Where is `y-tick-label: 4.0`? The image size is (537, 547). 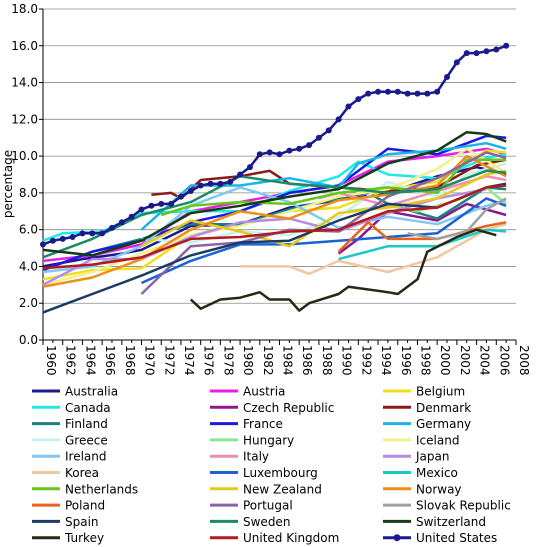 y-tick-label: 4.0 is located at coordinates (28, 266).